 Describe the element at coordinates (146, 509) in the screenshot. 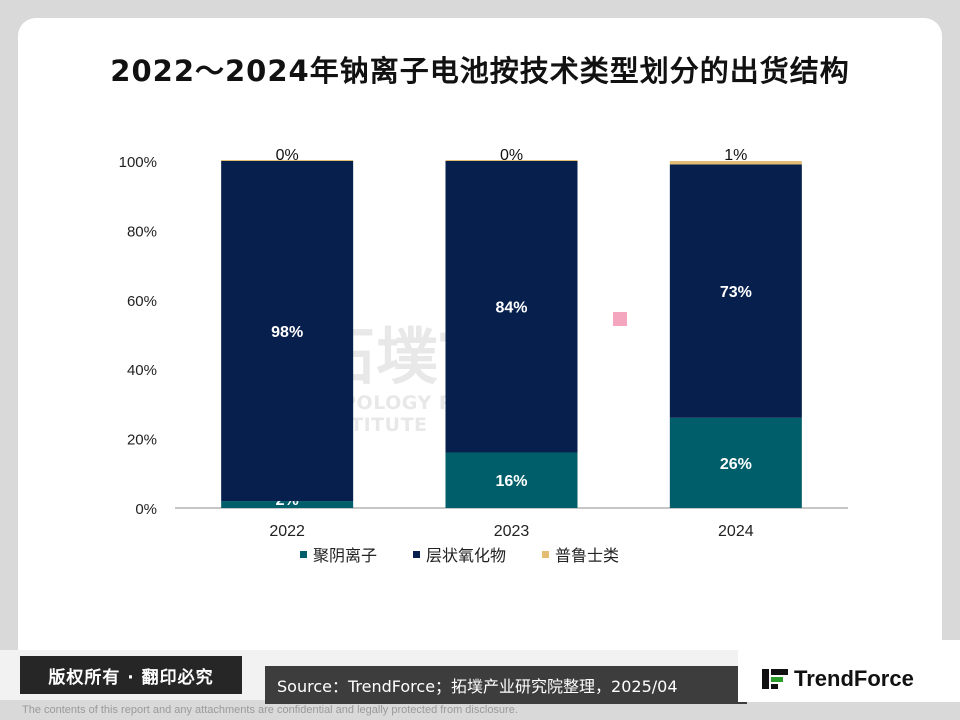

I see `y-tick-label: 0%` at that location.